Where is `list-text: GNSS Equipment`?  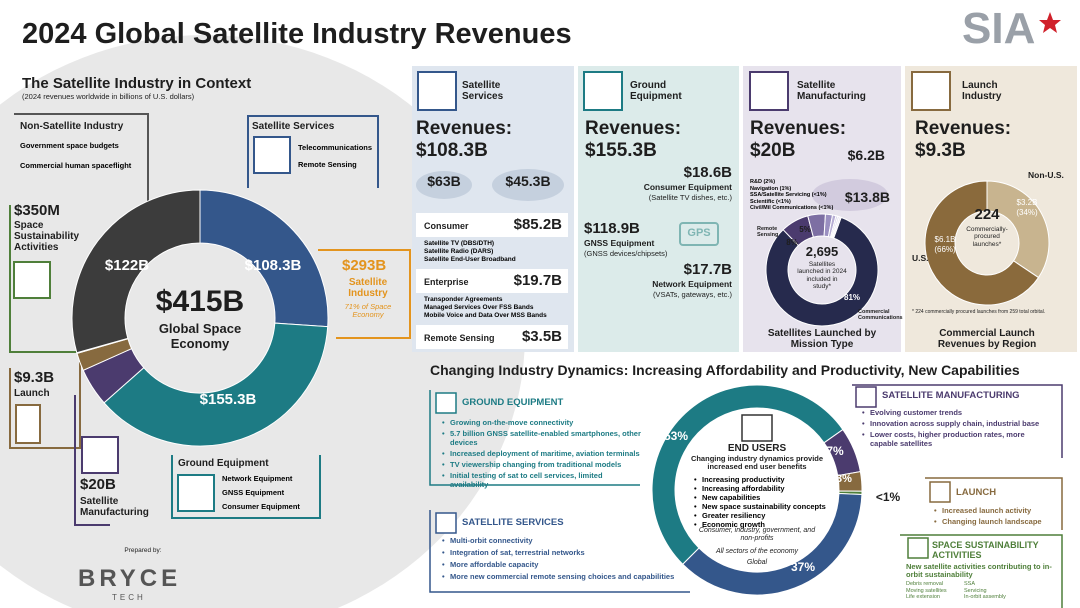 list-text: GNSS Equipment is located at coordinates (253, 492).